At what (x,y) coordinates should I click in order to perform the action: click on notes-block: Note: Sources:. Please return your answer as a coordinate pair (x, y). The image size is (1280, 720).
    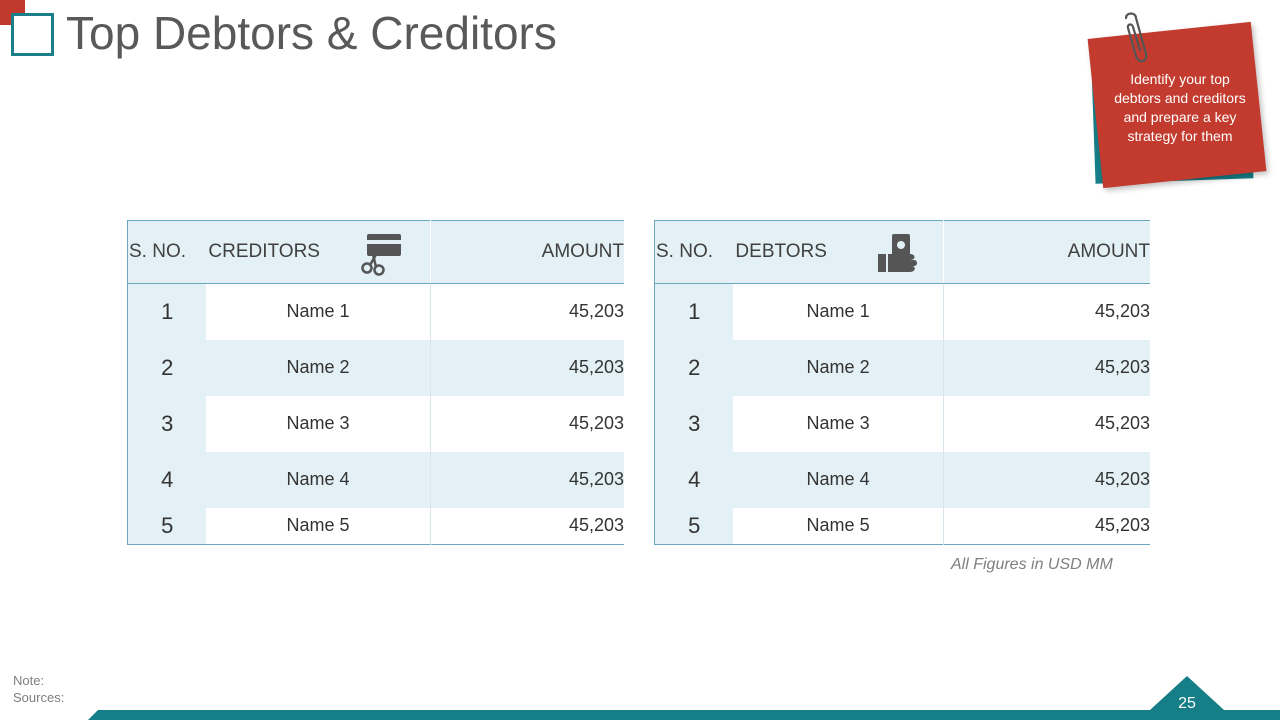
    Looking at the image, I should click on (38, 689).